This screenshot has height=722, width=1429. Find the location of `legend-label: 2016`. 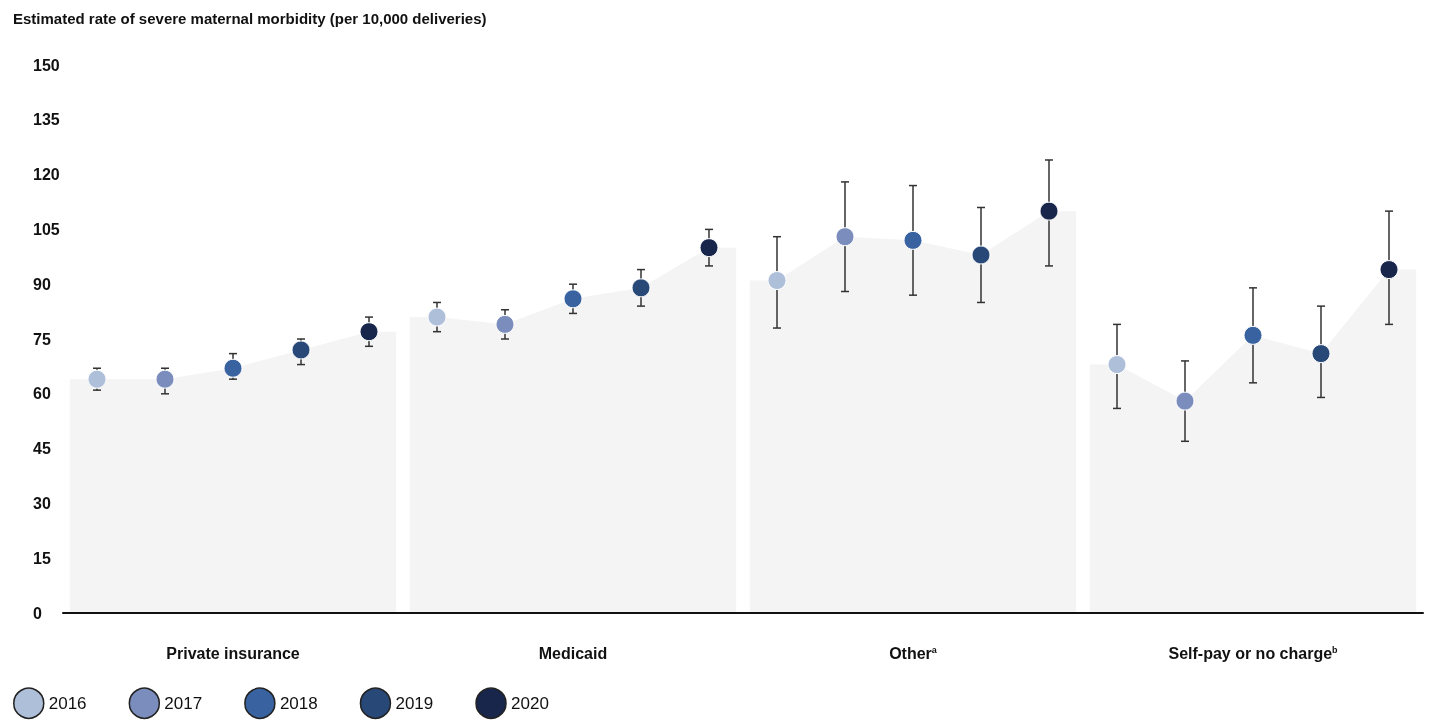

legend-label: 2016 is located at coordinates (67, 703).